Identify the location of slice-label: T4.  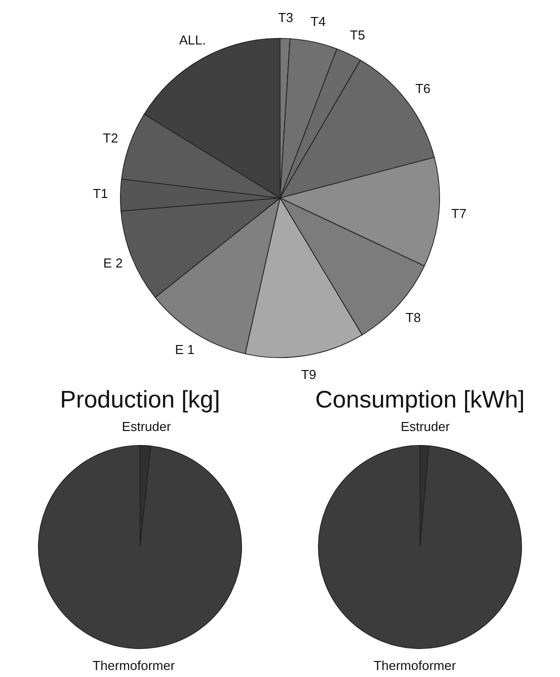
(318, 22).